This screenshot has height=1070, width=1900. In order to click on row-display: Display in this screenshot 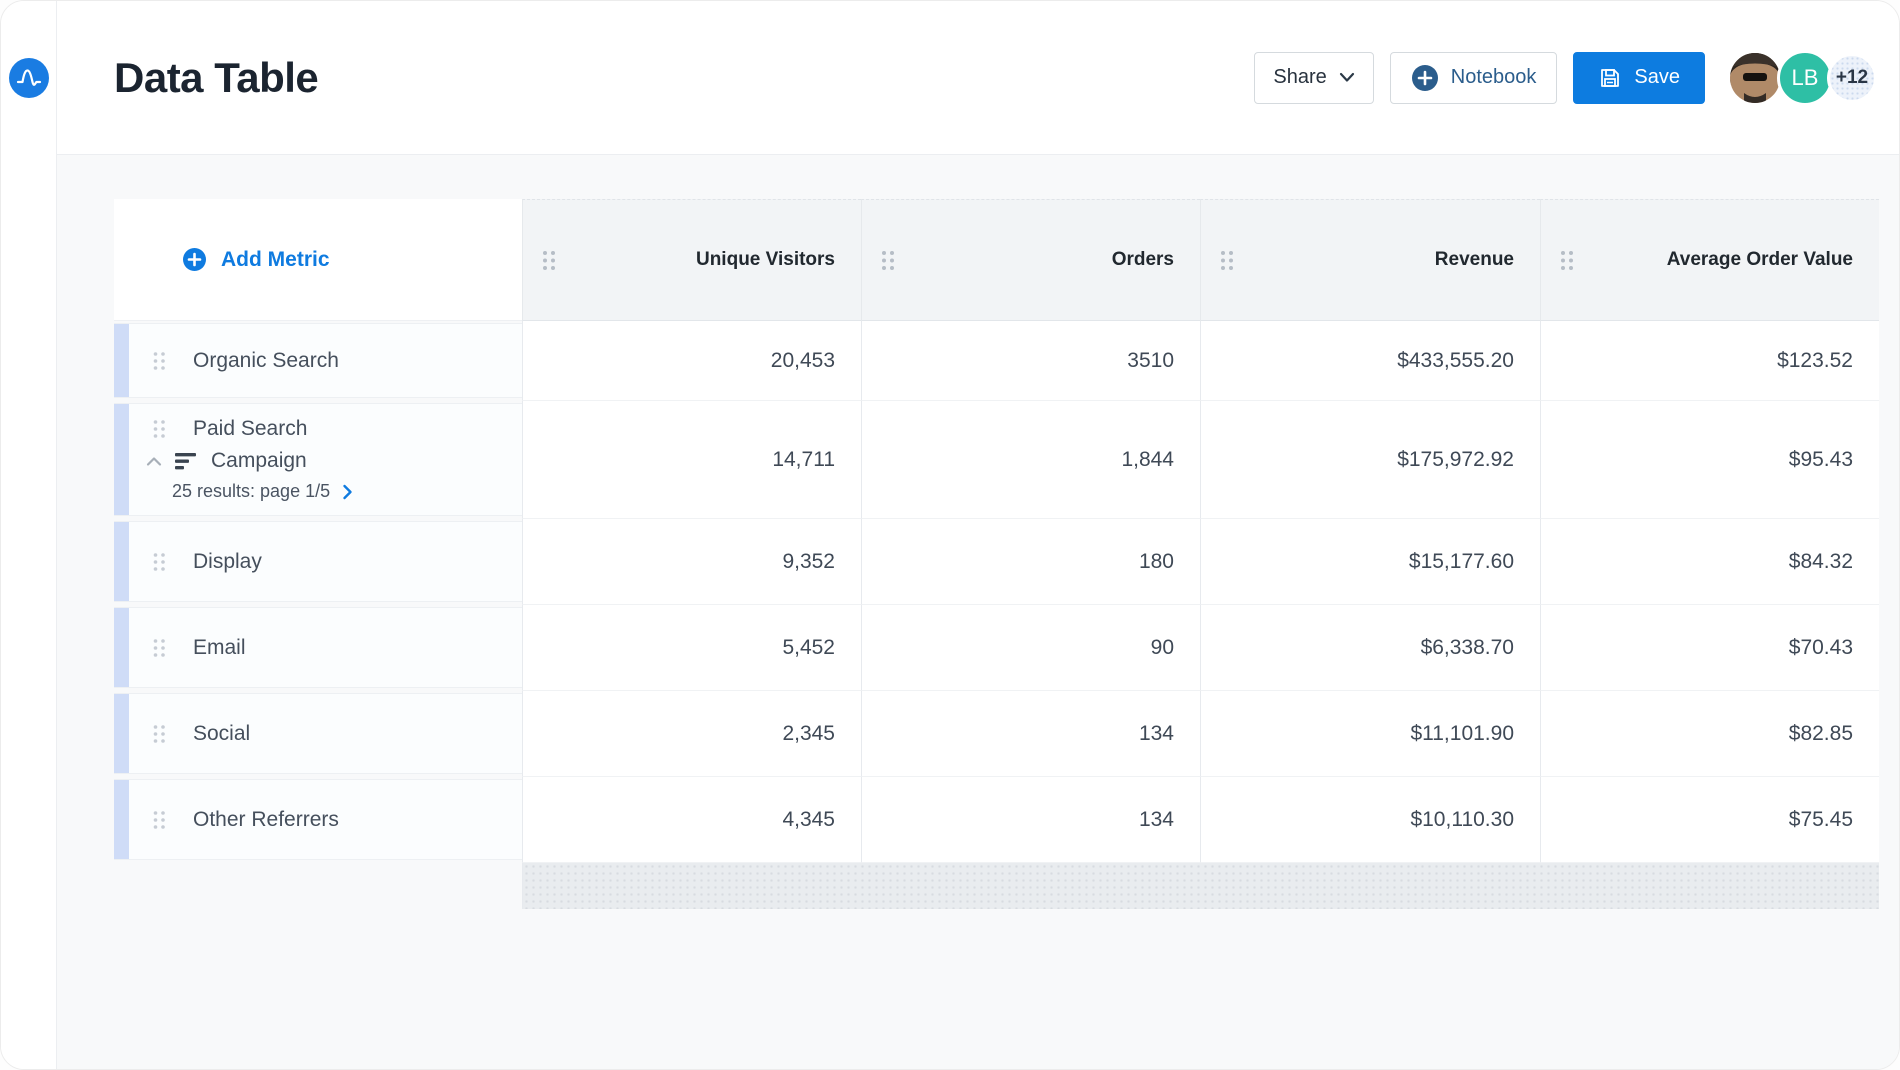, I will do `click(318, 561)`.